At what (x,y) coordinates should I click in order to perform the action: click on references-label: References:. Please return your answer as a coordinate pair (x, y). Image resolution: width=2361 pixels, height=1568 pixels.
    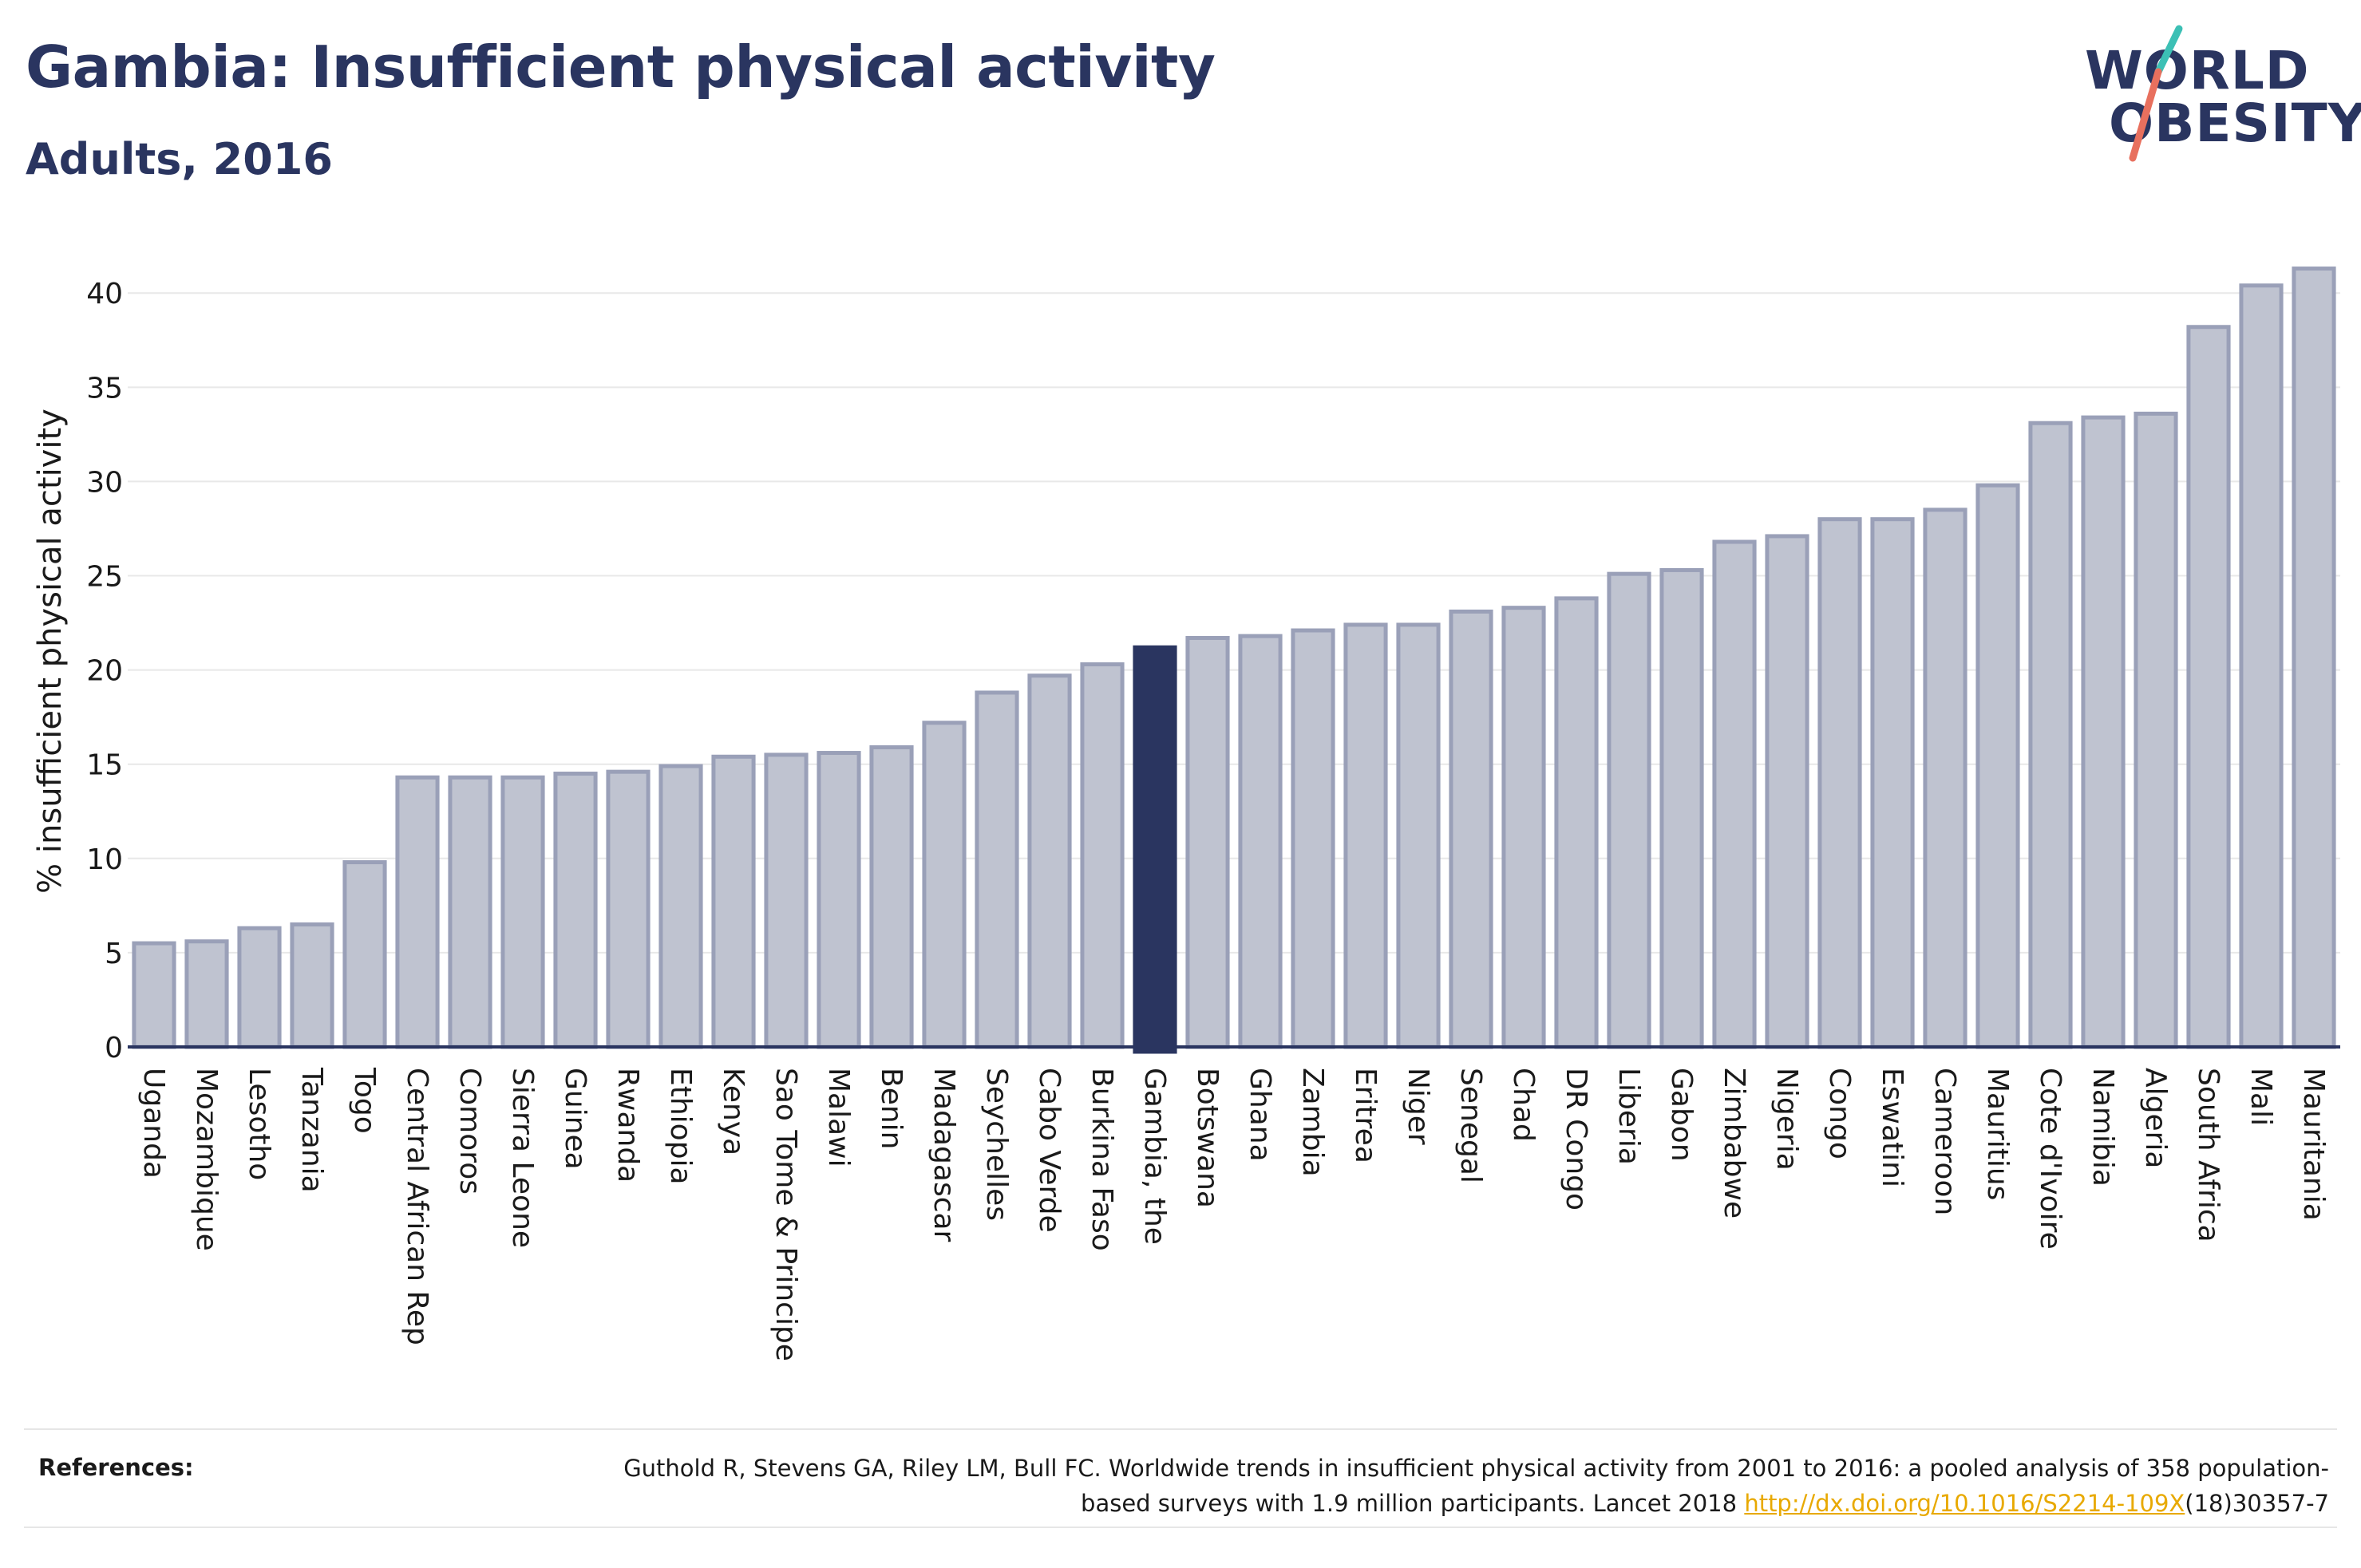
    Looking at the image, I should click on (116, 1467).